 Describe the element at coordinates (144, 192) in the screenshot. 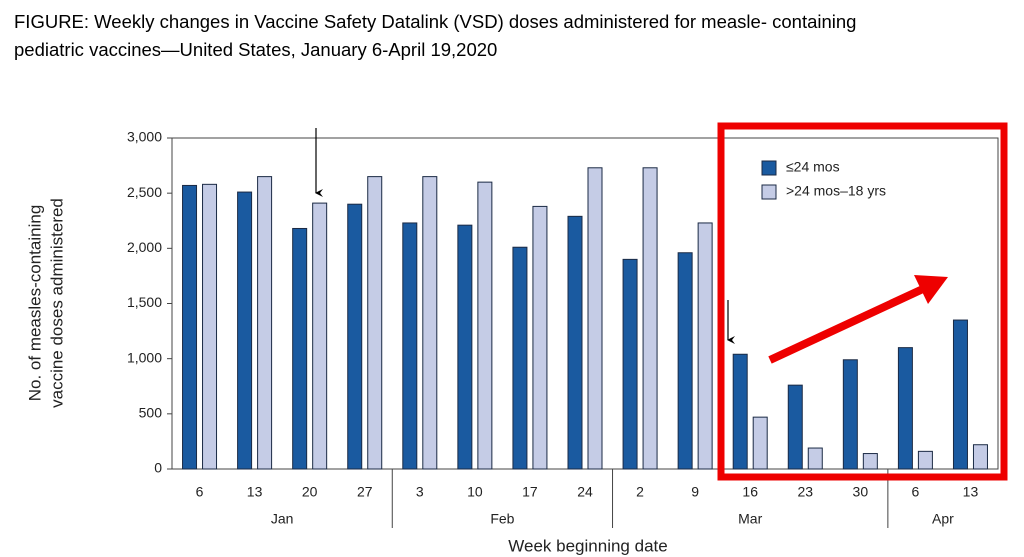

I see `y-tick-label: 2,500` at that location.